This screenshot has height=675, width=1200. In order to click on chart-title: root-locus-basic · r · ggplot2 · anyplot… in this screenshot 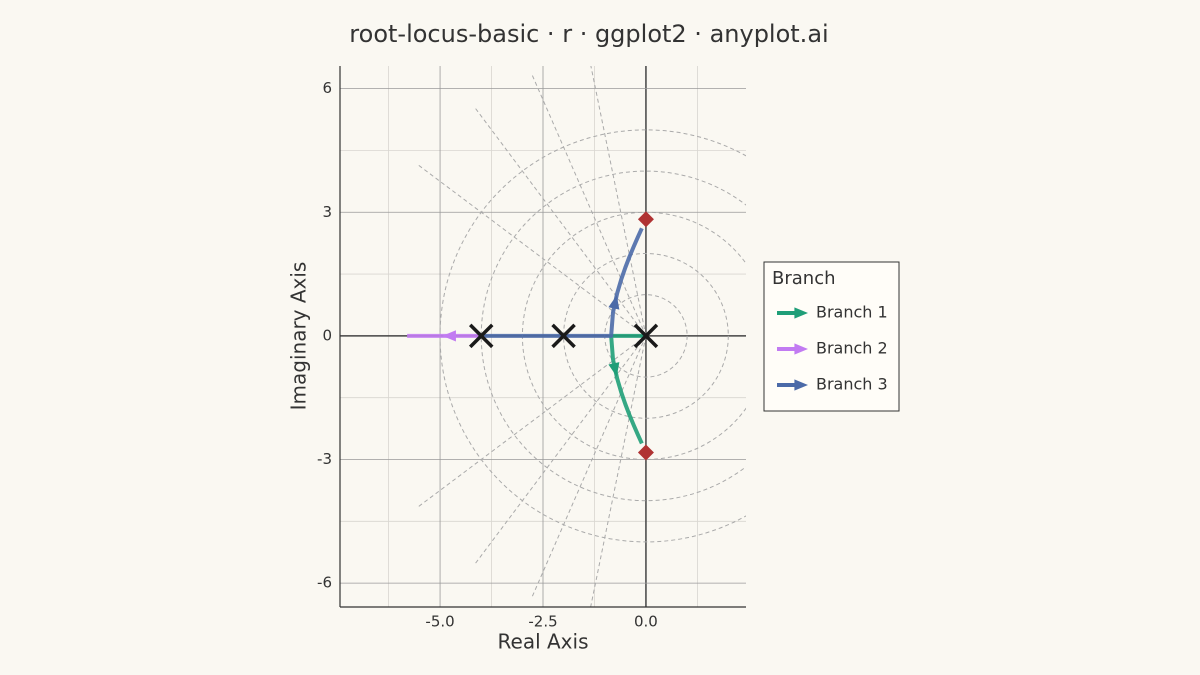, I will do `click(588, 34)`.